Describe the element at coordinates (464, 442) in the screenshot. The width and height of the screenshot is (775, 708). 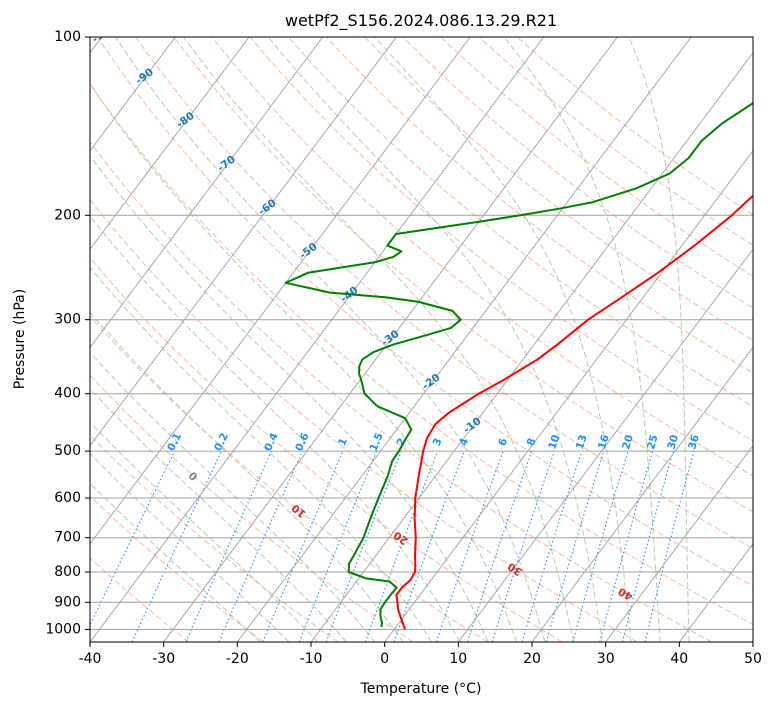
I see `mixing-ratio-label: 4` at that location.